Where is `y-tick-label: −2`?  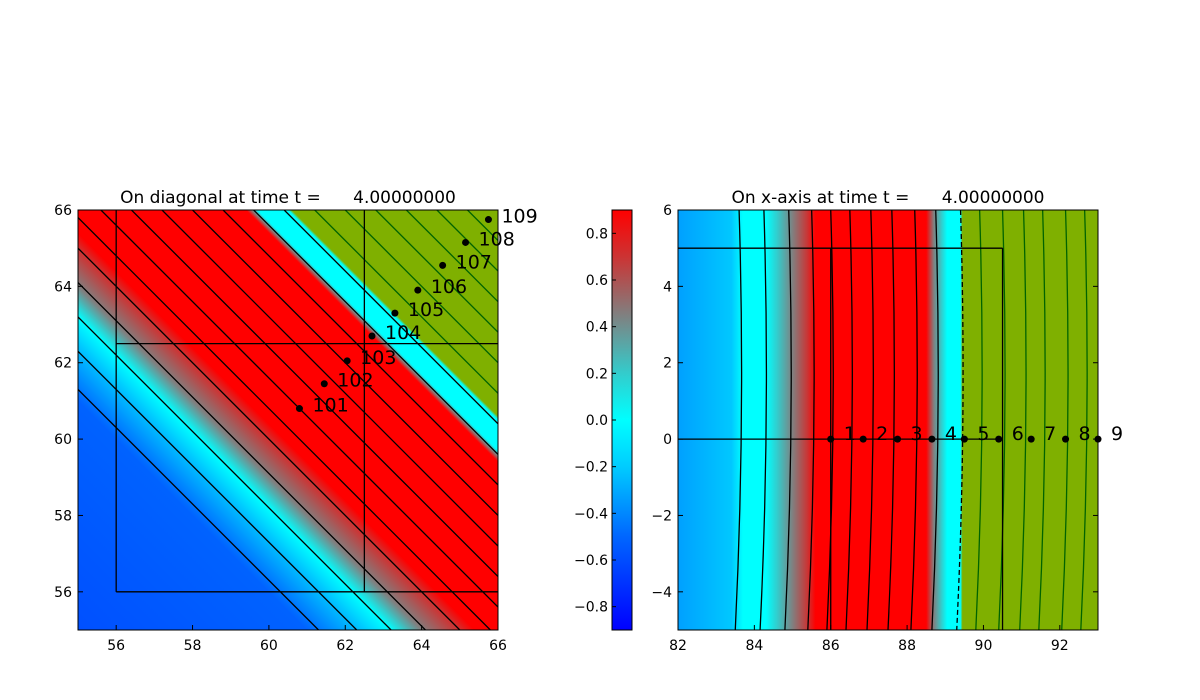 y-tick-label: −2 is located at coordinates (661, 516).